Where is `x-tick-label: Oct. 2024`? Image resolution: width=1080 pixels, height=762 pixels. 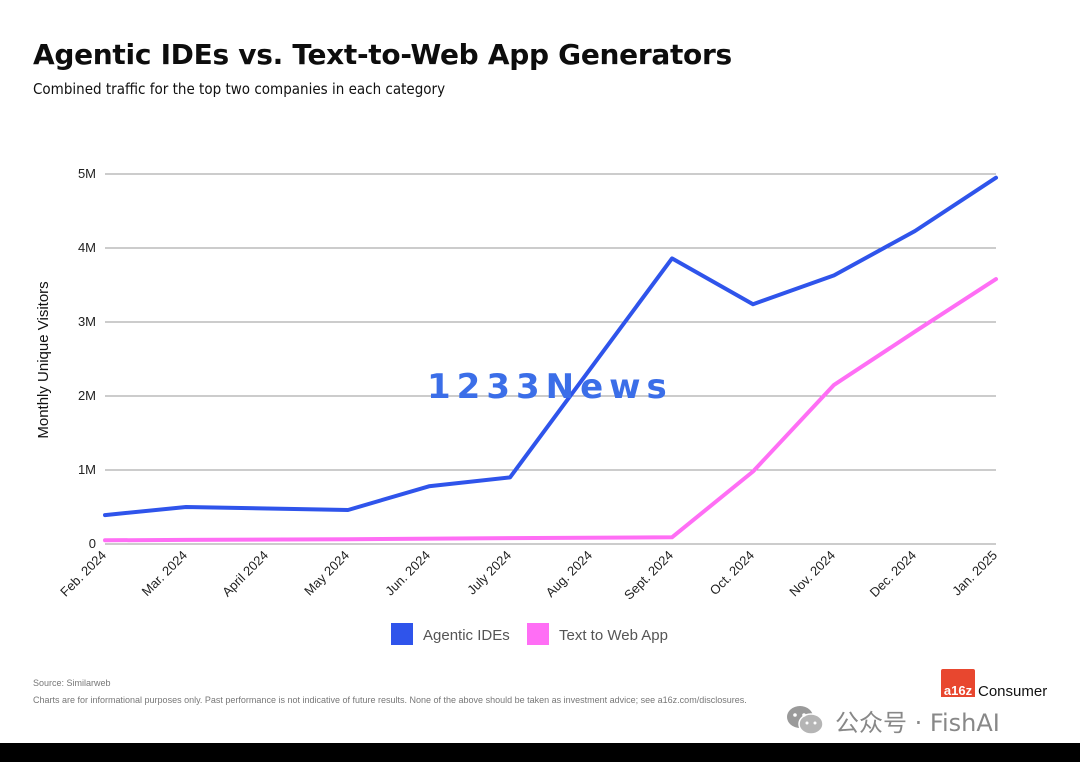
x-tick-label: Oct. 2024 is located at coordinates (732, 573).